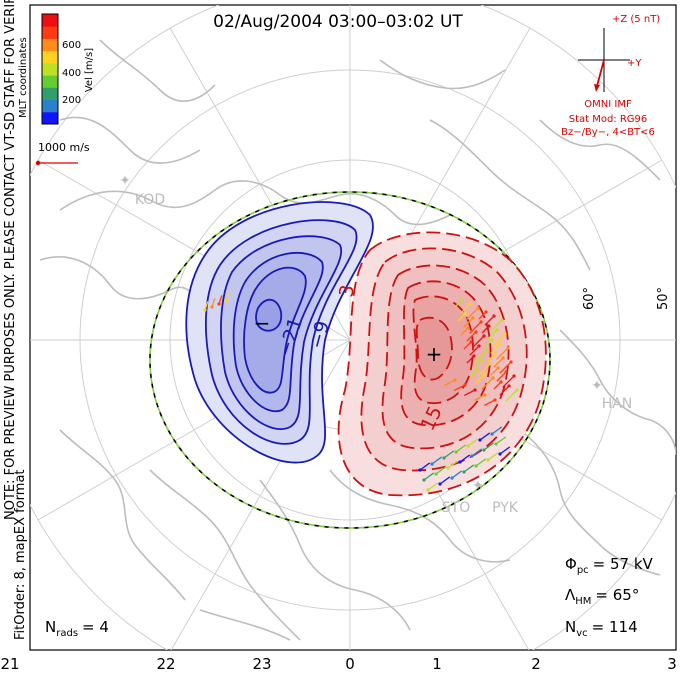 The height and width of the screenshot is (674, 680). Describe the element at coordinates (672, 664) in the screenshot. I see `mlt-tick: 3` at that location.